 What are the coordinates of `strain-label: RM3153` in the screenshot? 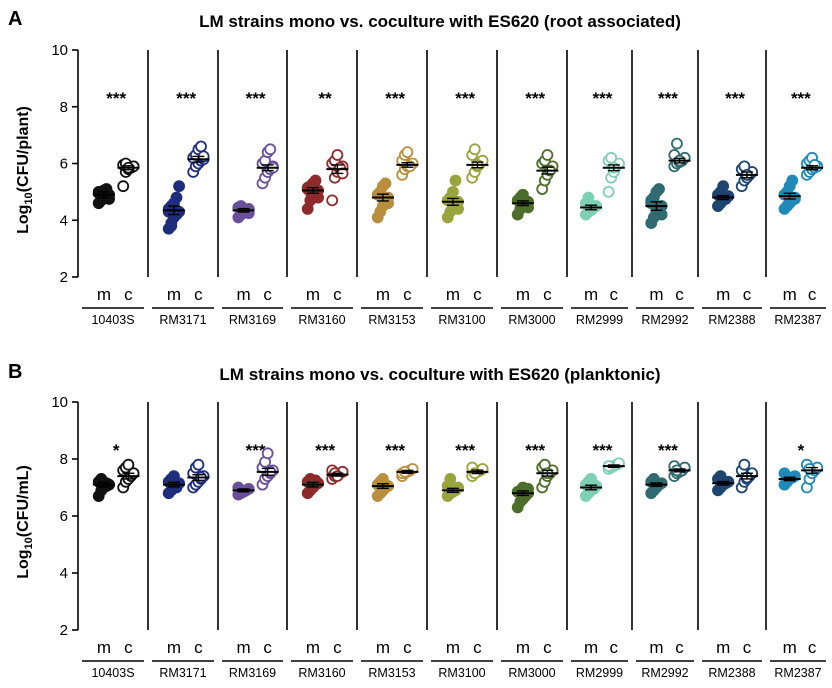 It's located at (391, 673).